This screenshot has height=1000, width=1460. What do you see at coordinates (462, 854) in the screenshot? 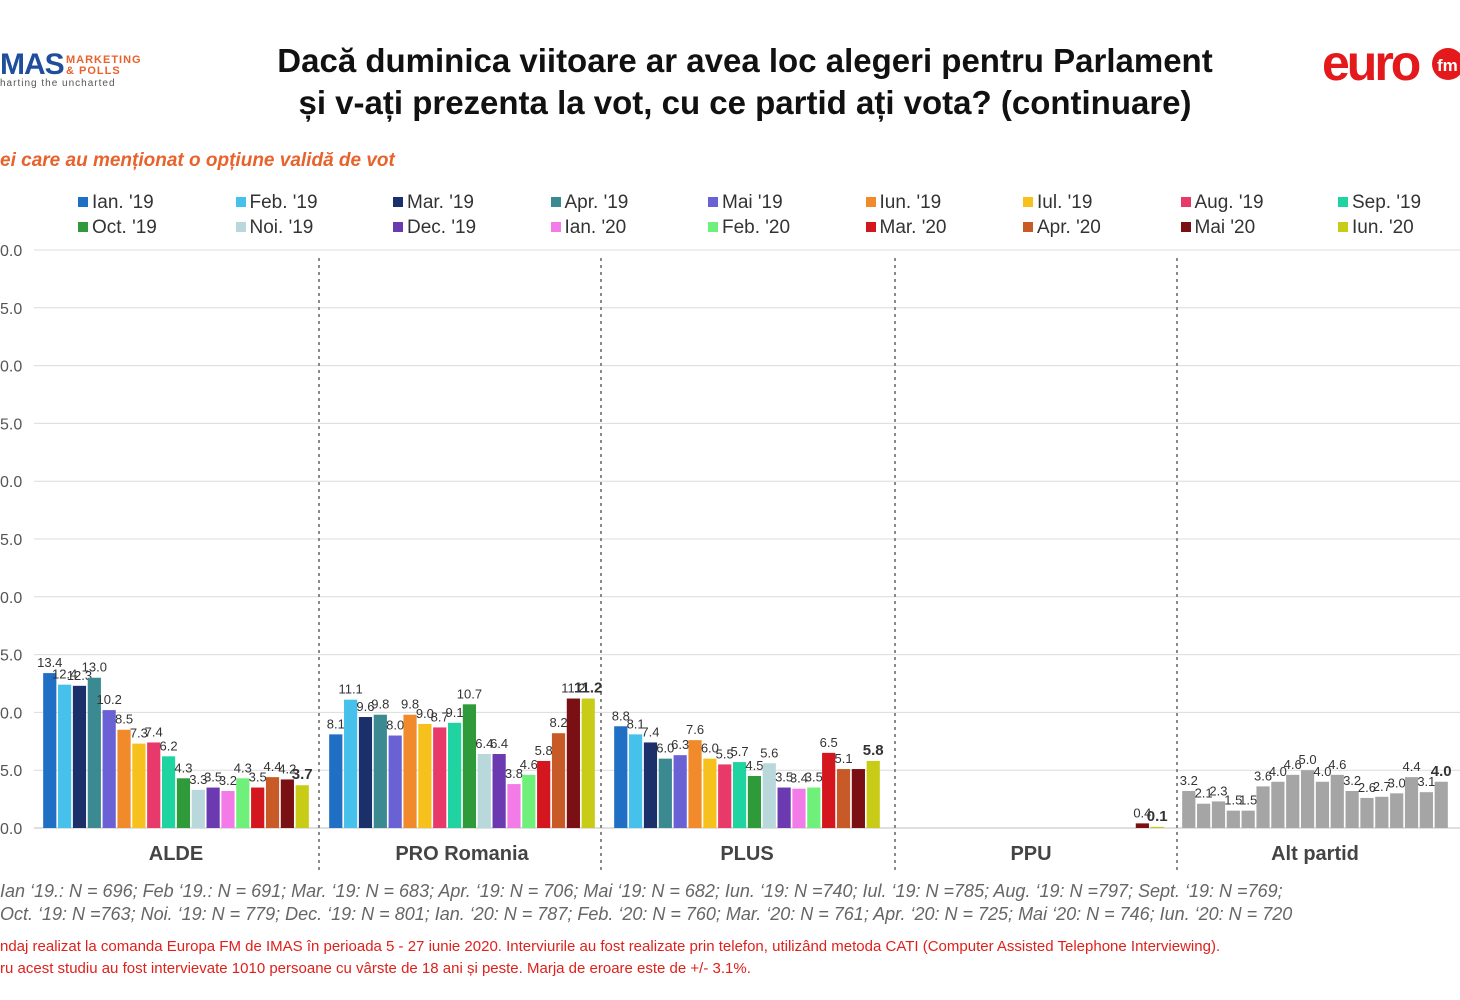
I see `category-label: PRO Romania` at bounding box center [462, 854].